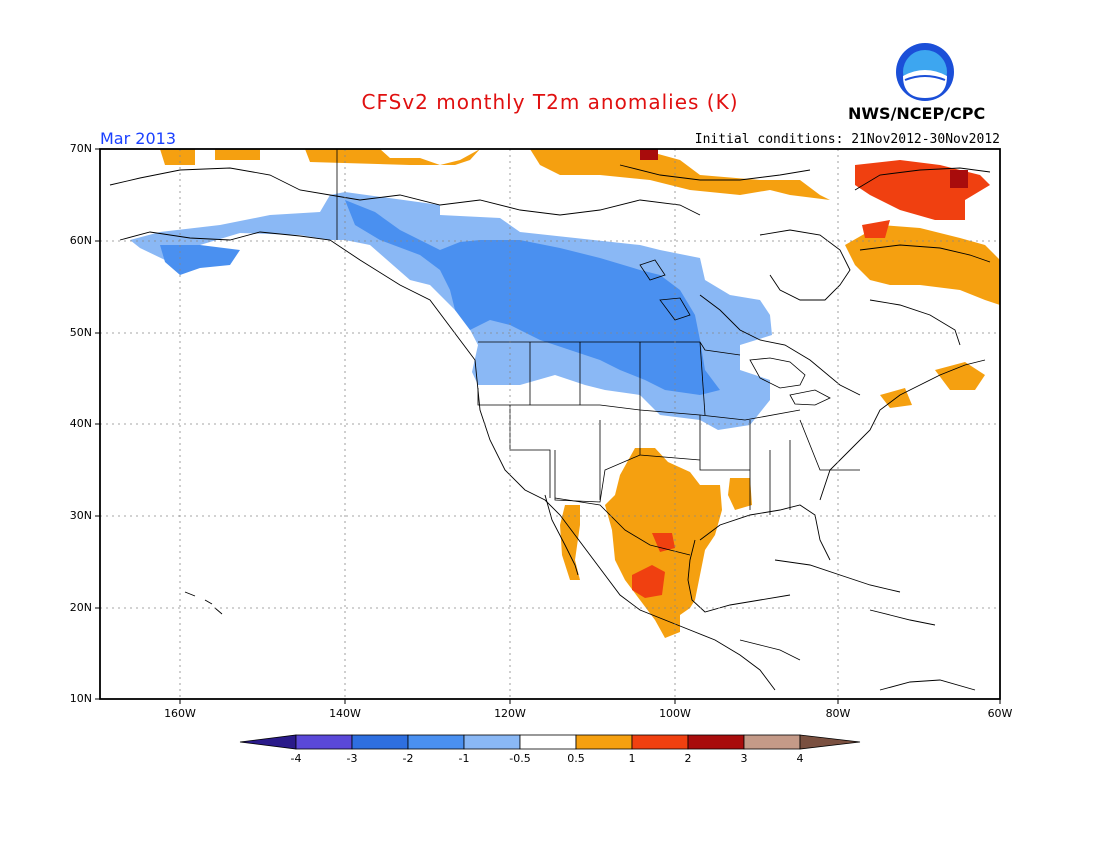 The width and height of the screenshot is (1100, 850). Describe the element at coordinates (80, 423) in the screenshot. I see `lat-label-40n: 40N` at that location.